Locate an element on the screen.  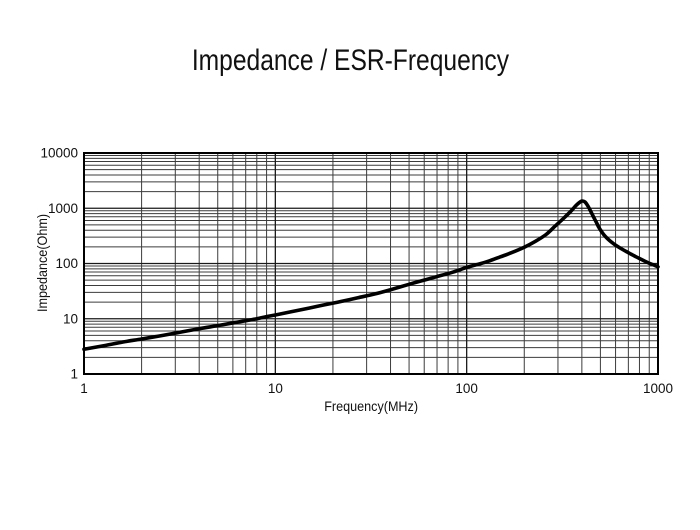
x-axis-label-text: Frequency(MHz) is located at coordinates (371, 406).